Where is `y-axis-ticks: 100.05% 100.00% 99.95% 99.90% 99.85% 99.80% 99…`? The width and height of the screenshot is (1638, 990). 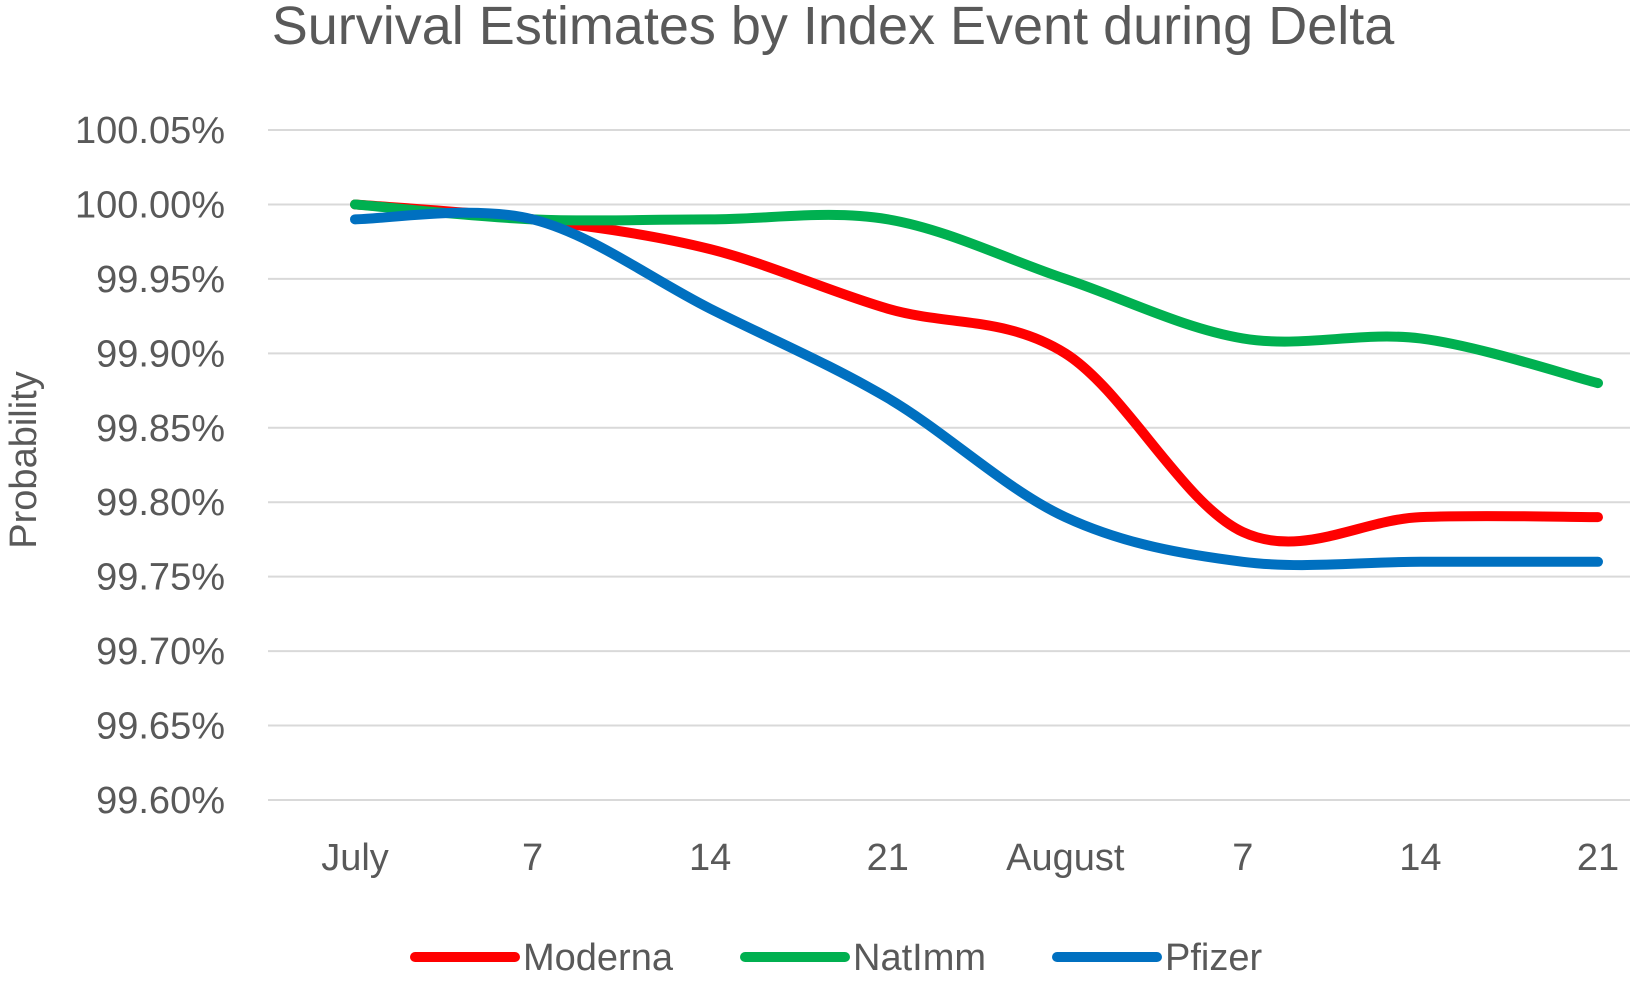
y-axis-ticks: 100.05% 100.00% 99.95% 99.90% 99.85% 99.80% 99… is located at coordinates (150, 466).